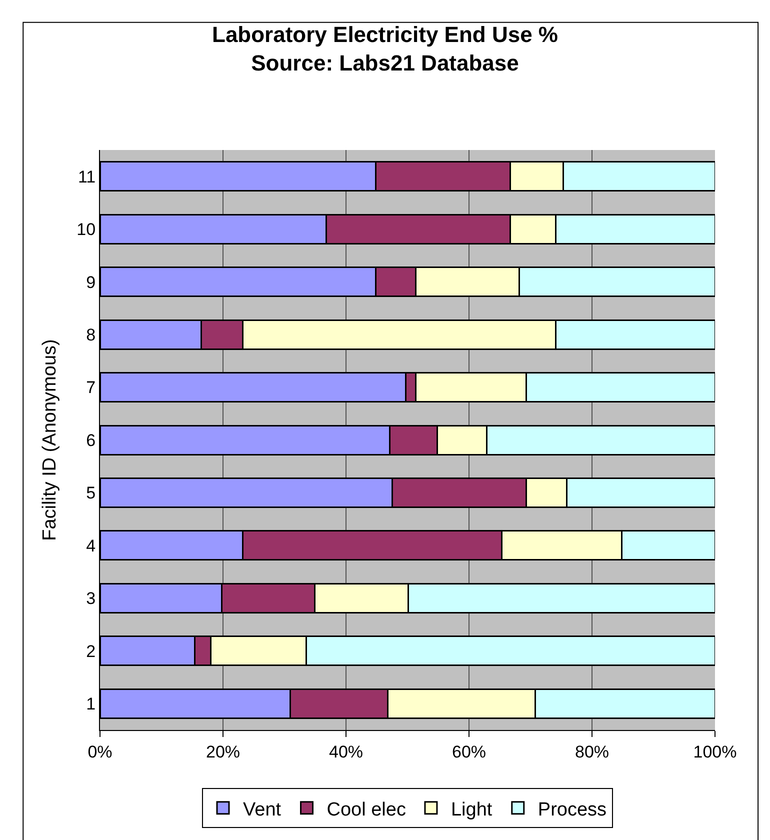  What do you see at coordinates (87, 176) in the screenshot?
I see `y-tick-label: 11` at bounding box center [87, 176].